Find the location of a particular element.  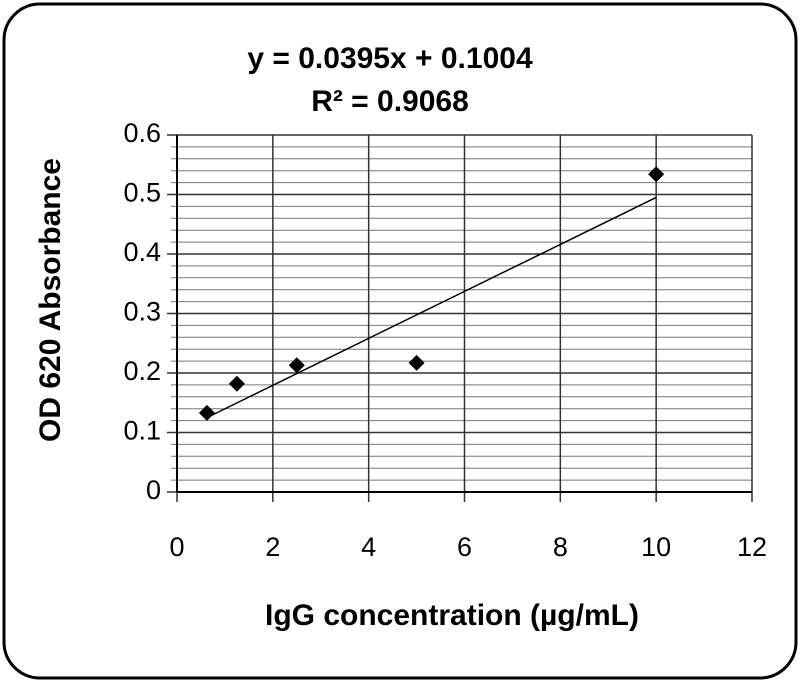

y-axis-label: OD 620 Absorbance is located at coordinates (50, 300).